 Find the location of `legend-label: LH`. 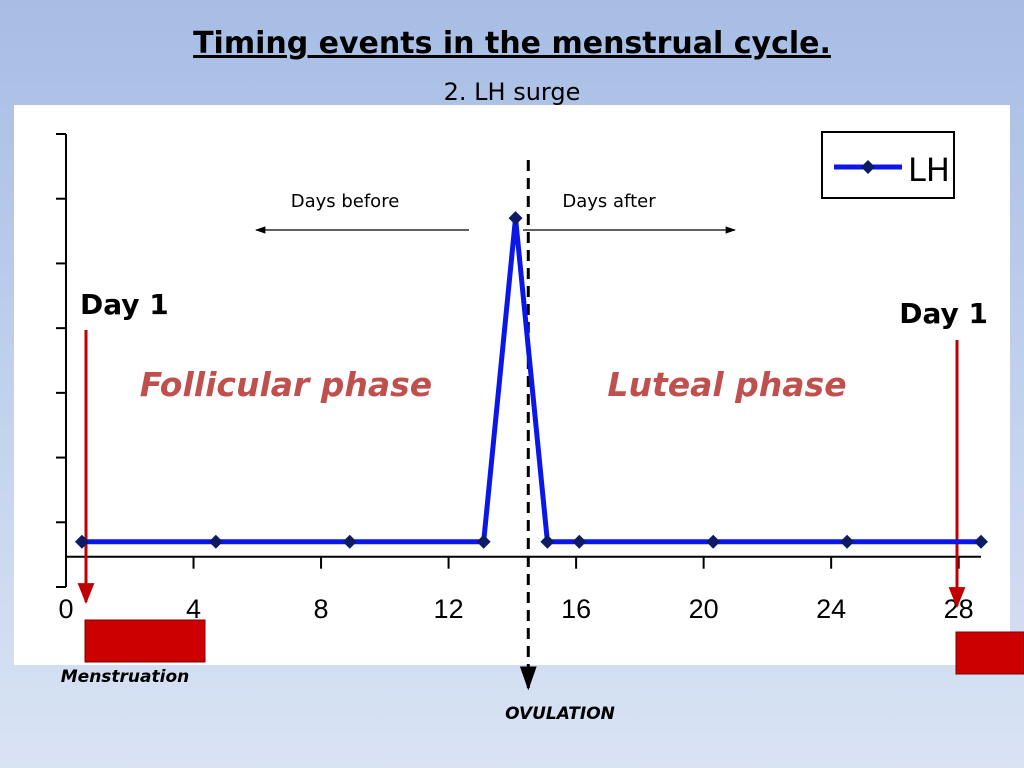

legend-label: LH is located at coordinates (929, 170).